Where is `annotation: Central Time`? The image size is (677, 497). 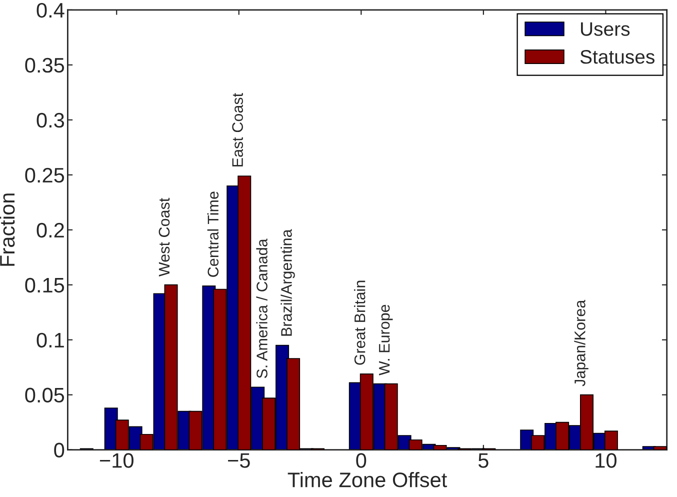 annotation: Central Time is located at coordinates (213, 234).